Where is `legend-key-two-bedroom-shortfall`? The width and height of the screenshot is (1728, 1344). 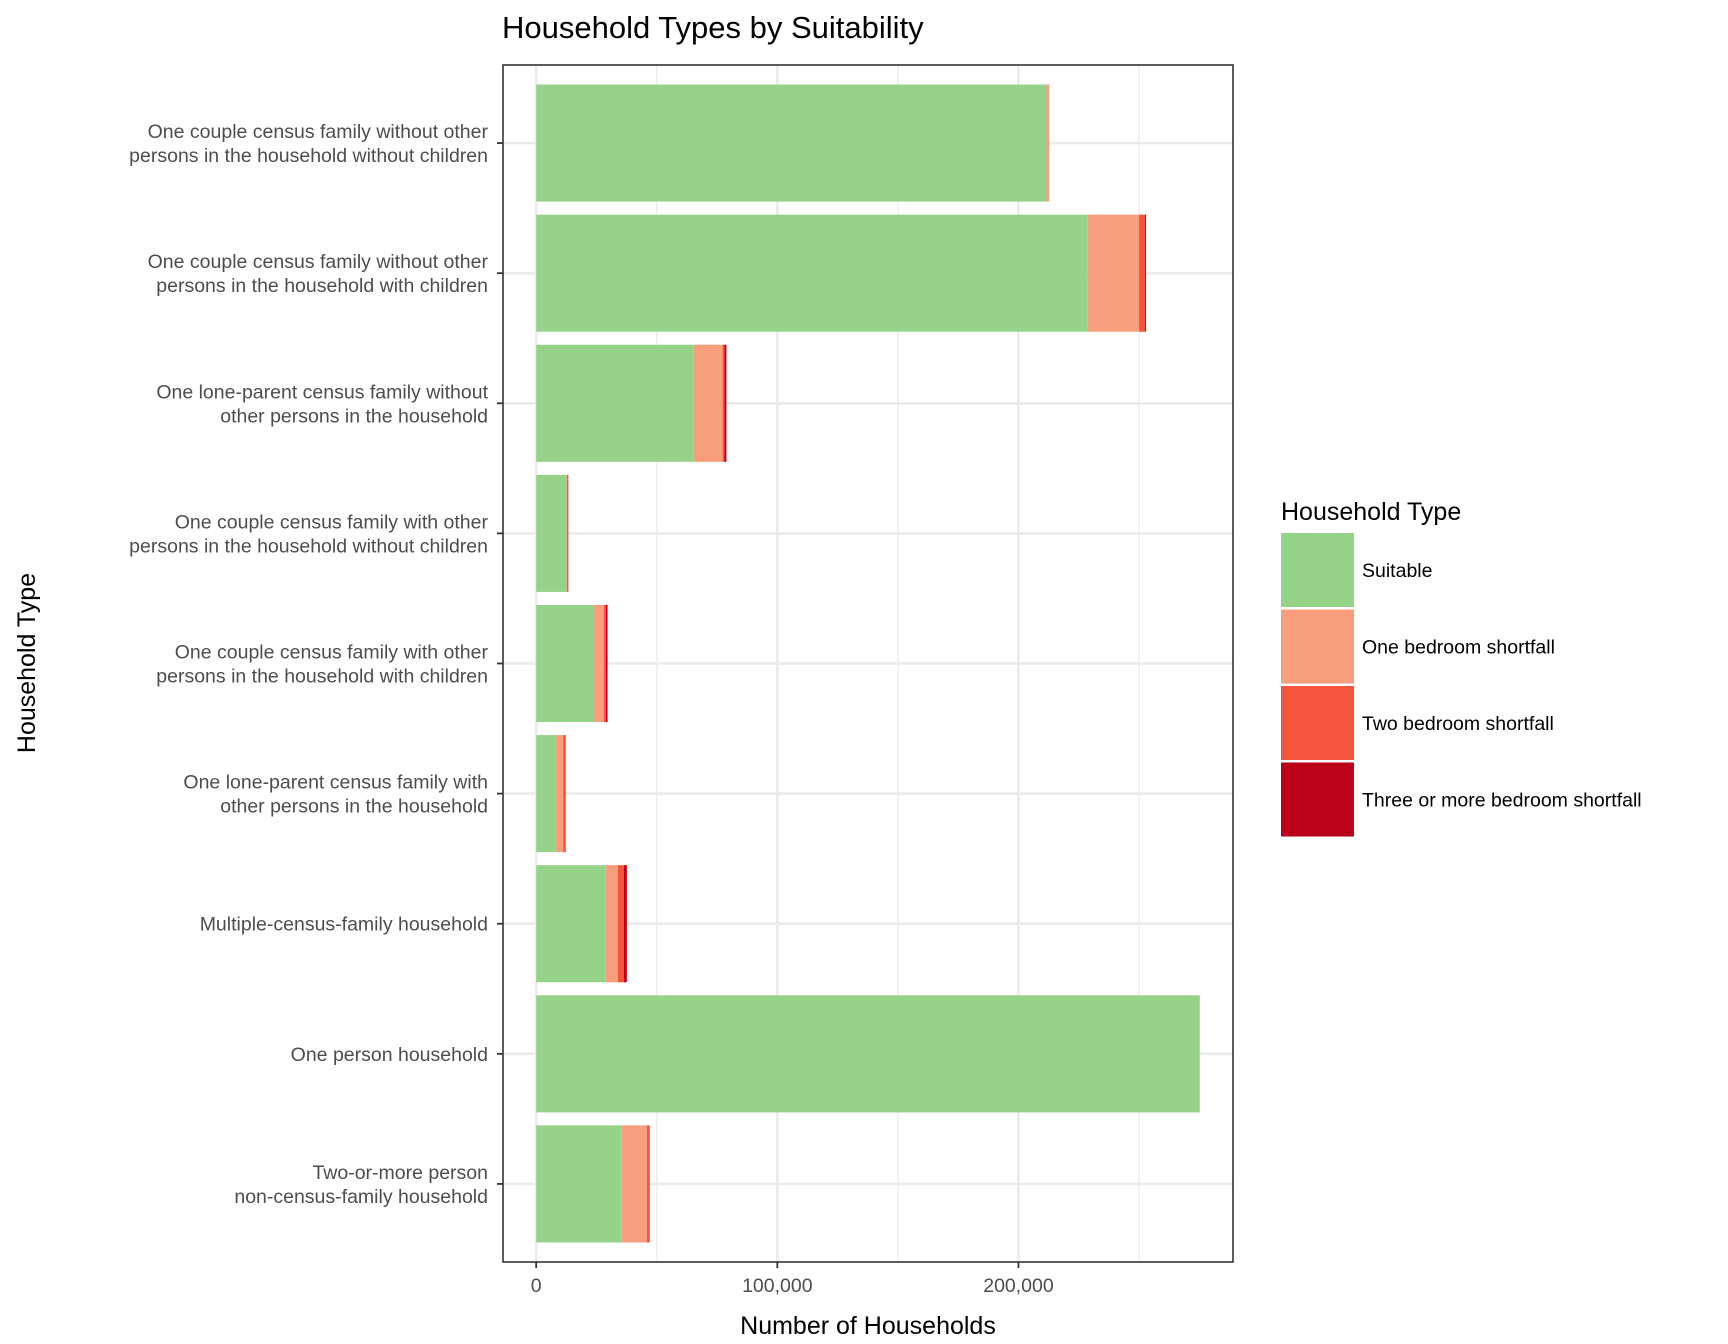 legend-key-two-bedroom-shortfall is located at coordinates (1317, 723).